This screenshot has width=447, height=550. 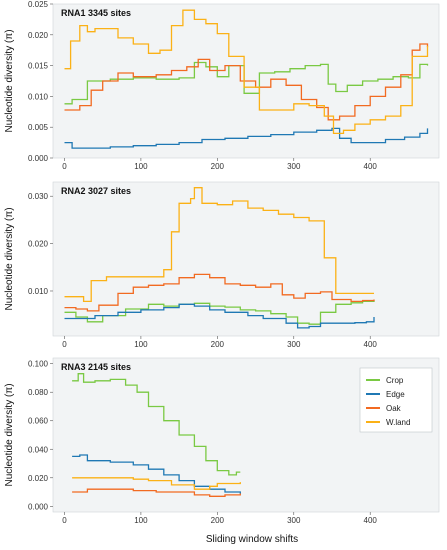 I want to click on panel-title: RNA2 3027 sites, so click(x=96, y=191).